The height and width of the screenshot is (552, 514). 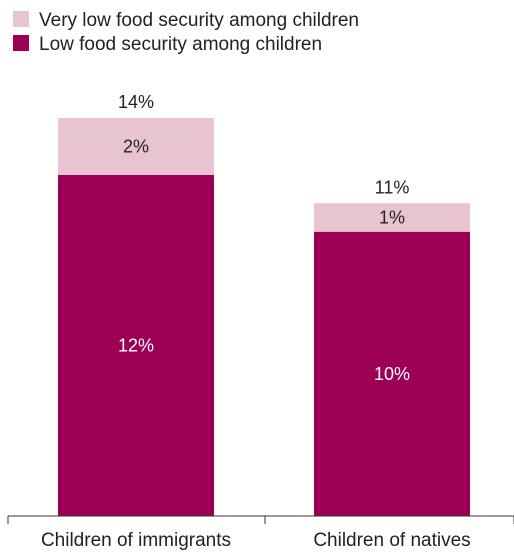 I want to click on data-label-children-of-immigrants-low-food-security-among-children: 12%, so click(x=136, y=345).